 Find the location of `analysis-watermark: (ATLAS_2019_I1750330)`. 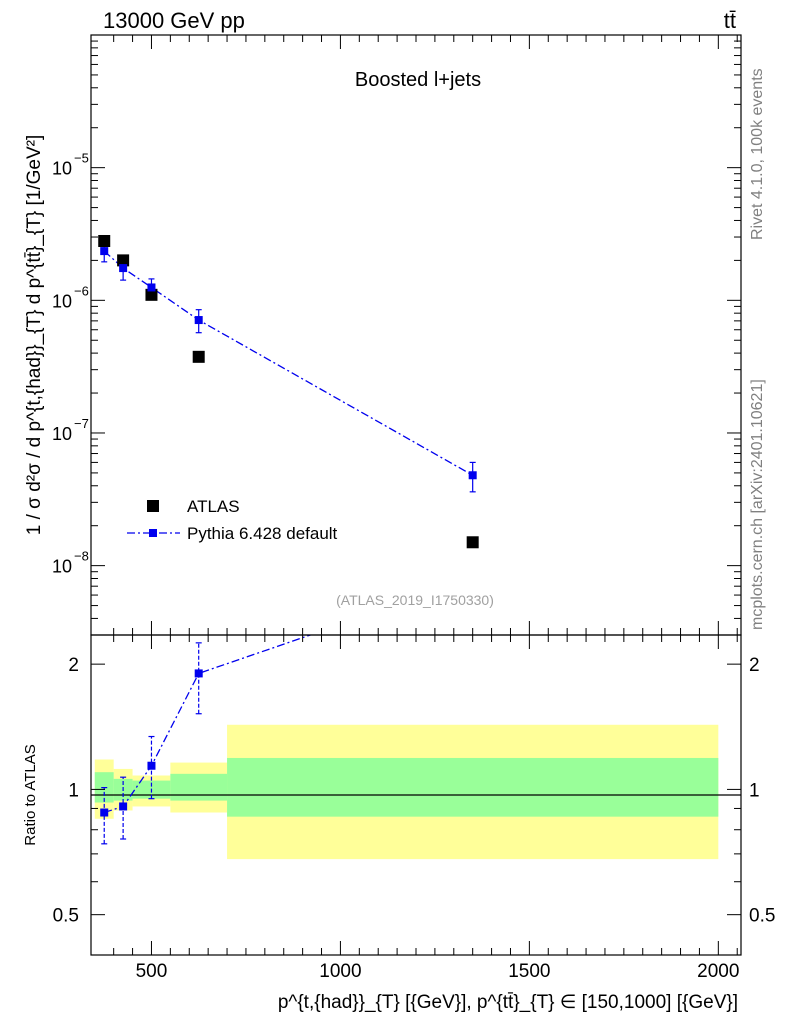

analysis-watermark: (ATLAS_2019_I1750330) is located at coordinates (415, 600).